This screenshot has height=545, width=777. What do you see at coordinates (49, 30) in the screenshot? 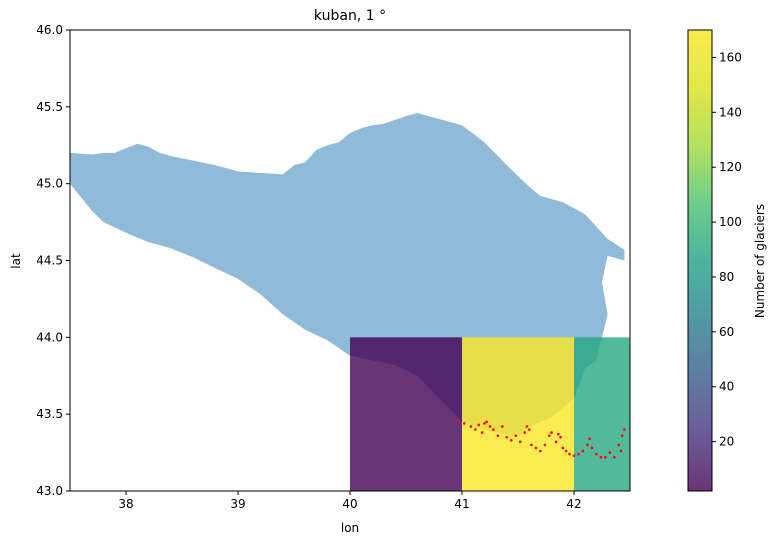
I see `y-tick-label: 46.0` at bounding box center [49, 30].